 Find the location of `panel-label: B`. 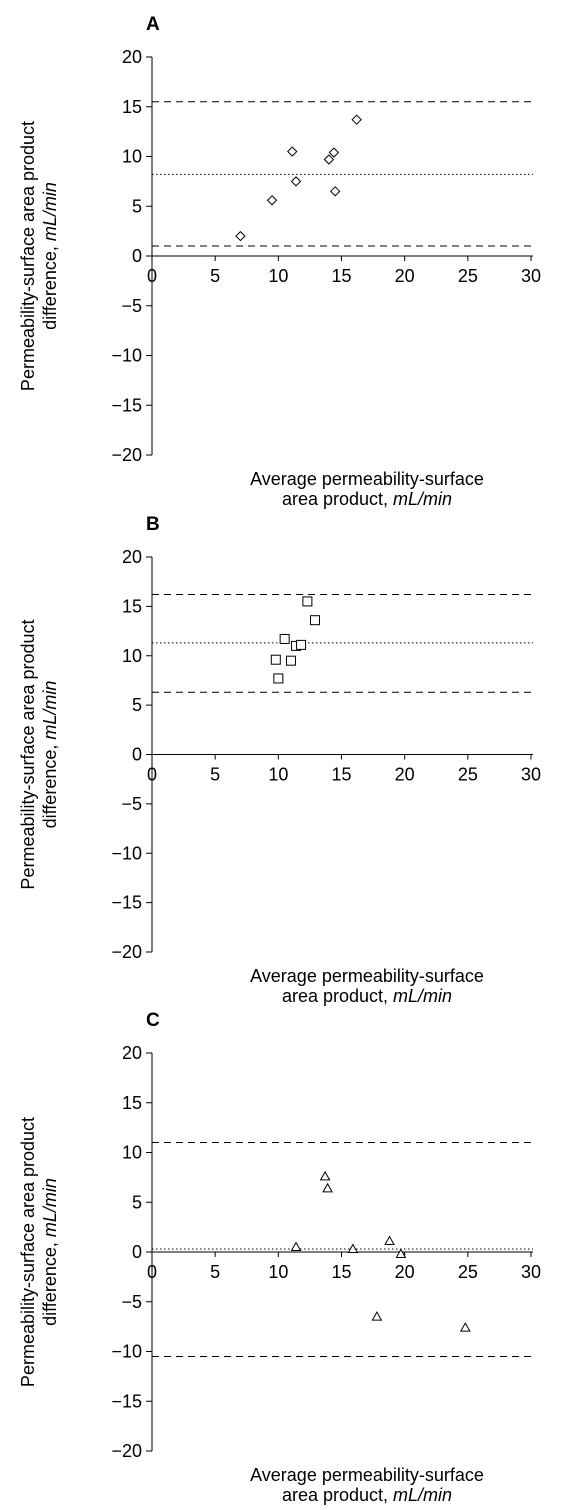

panel-label: B is located at coordinates (153, 524).